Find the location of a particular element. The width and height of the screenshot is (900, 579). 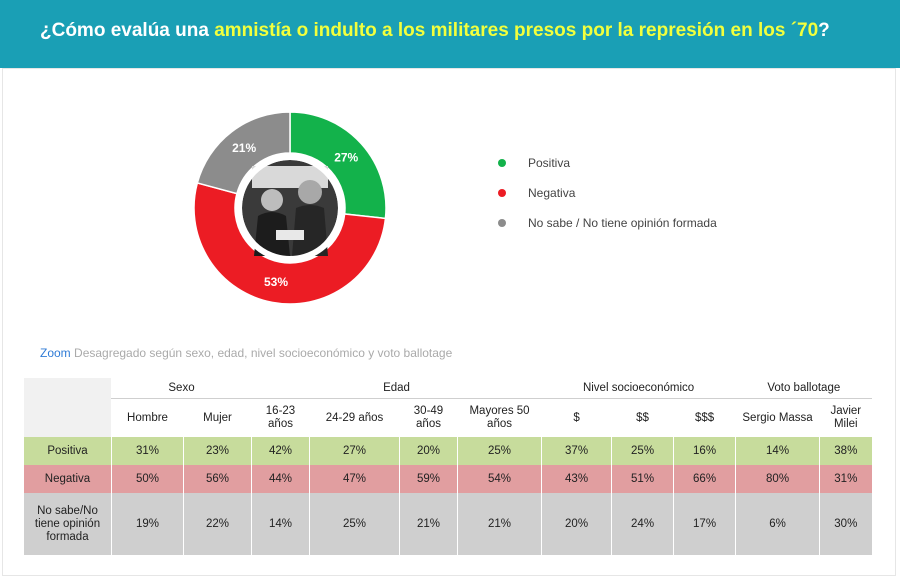

title-prefix: ¿Cómo evalúa una is located at coordinates (127, 30).